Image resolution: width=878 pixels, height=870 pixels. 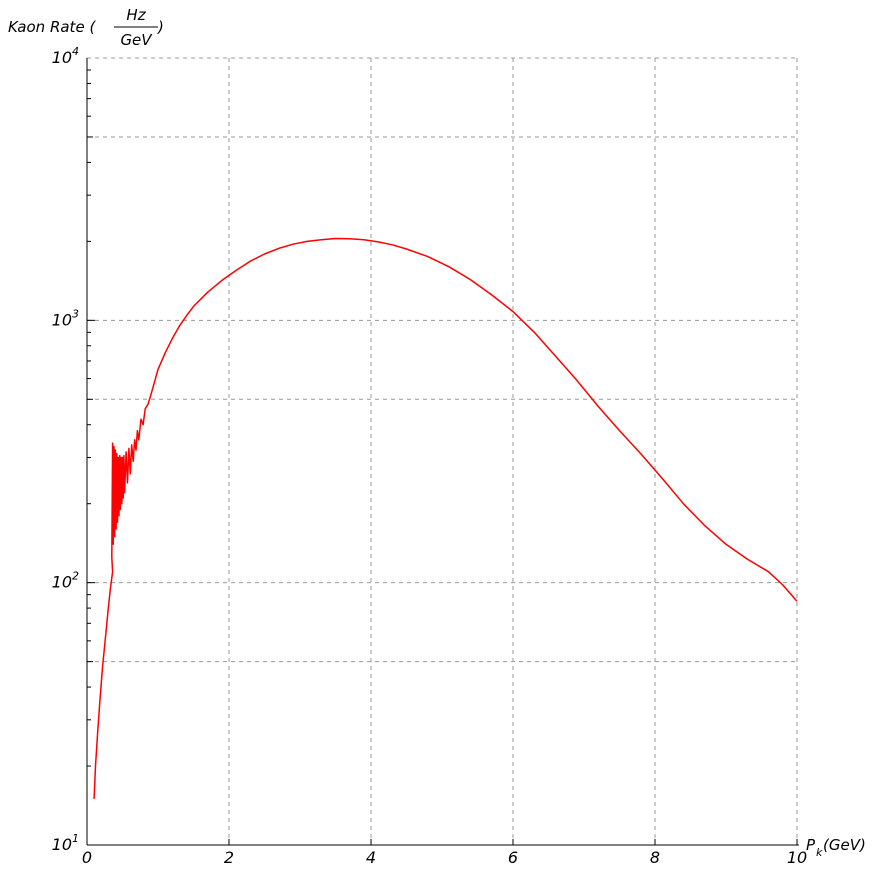 What do you see at coordinates (371, 857) in the screenshot?
I see `x-tick-label: 4` at bounding box center [371, 857].